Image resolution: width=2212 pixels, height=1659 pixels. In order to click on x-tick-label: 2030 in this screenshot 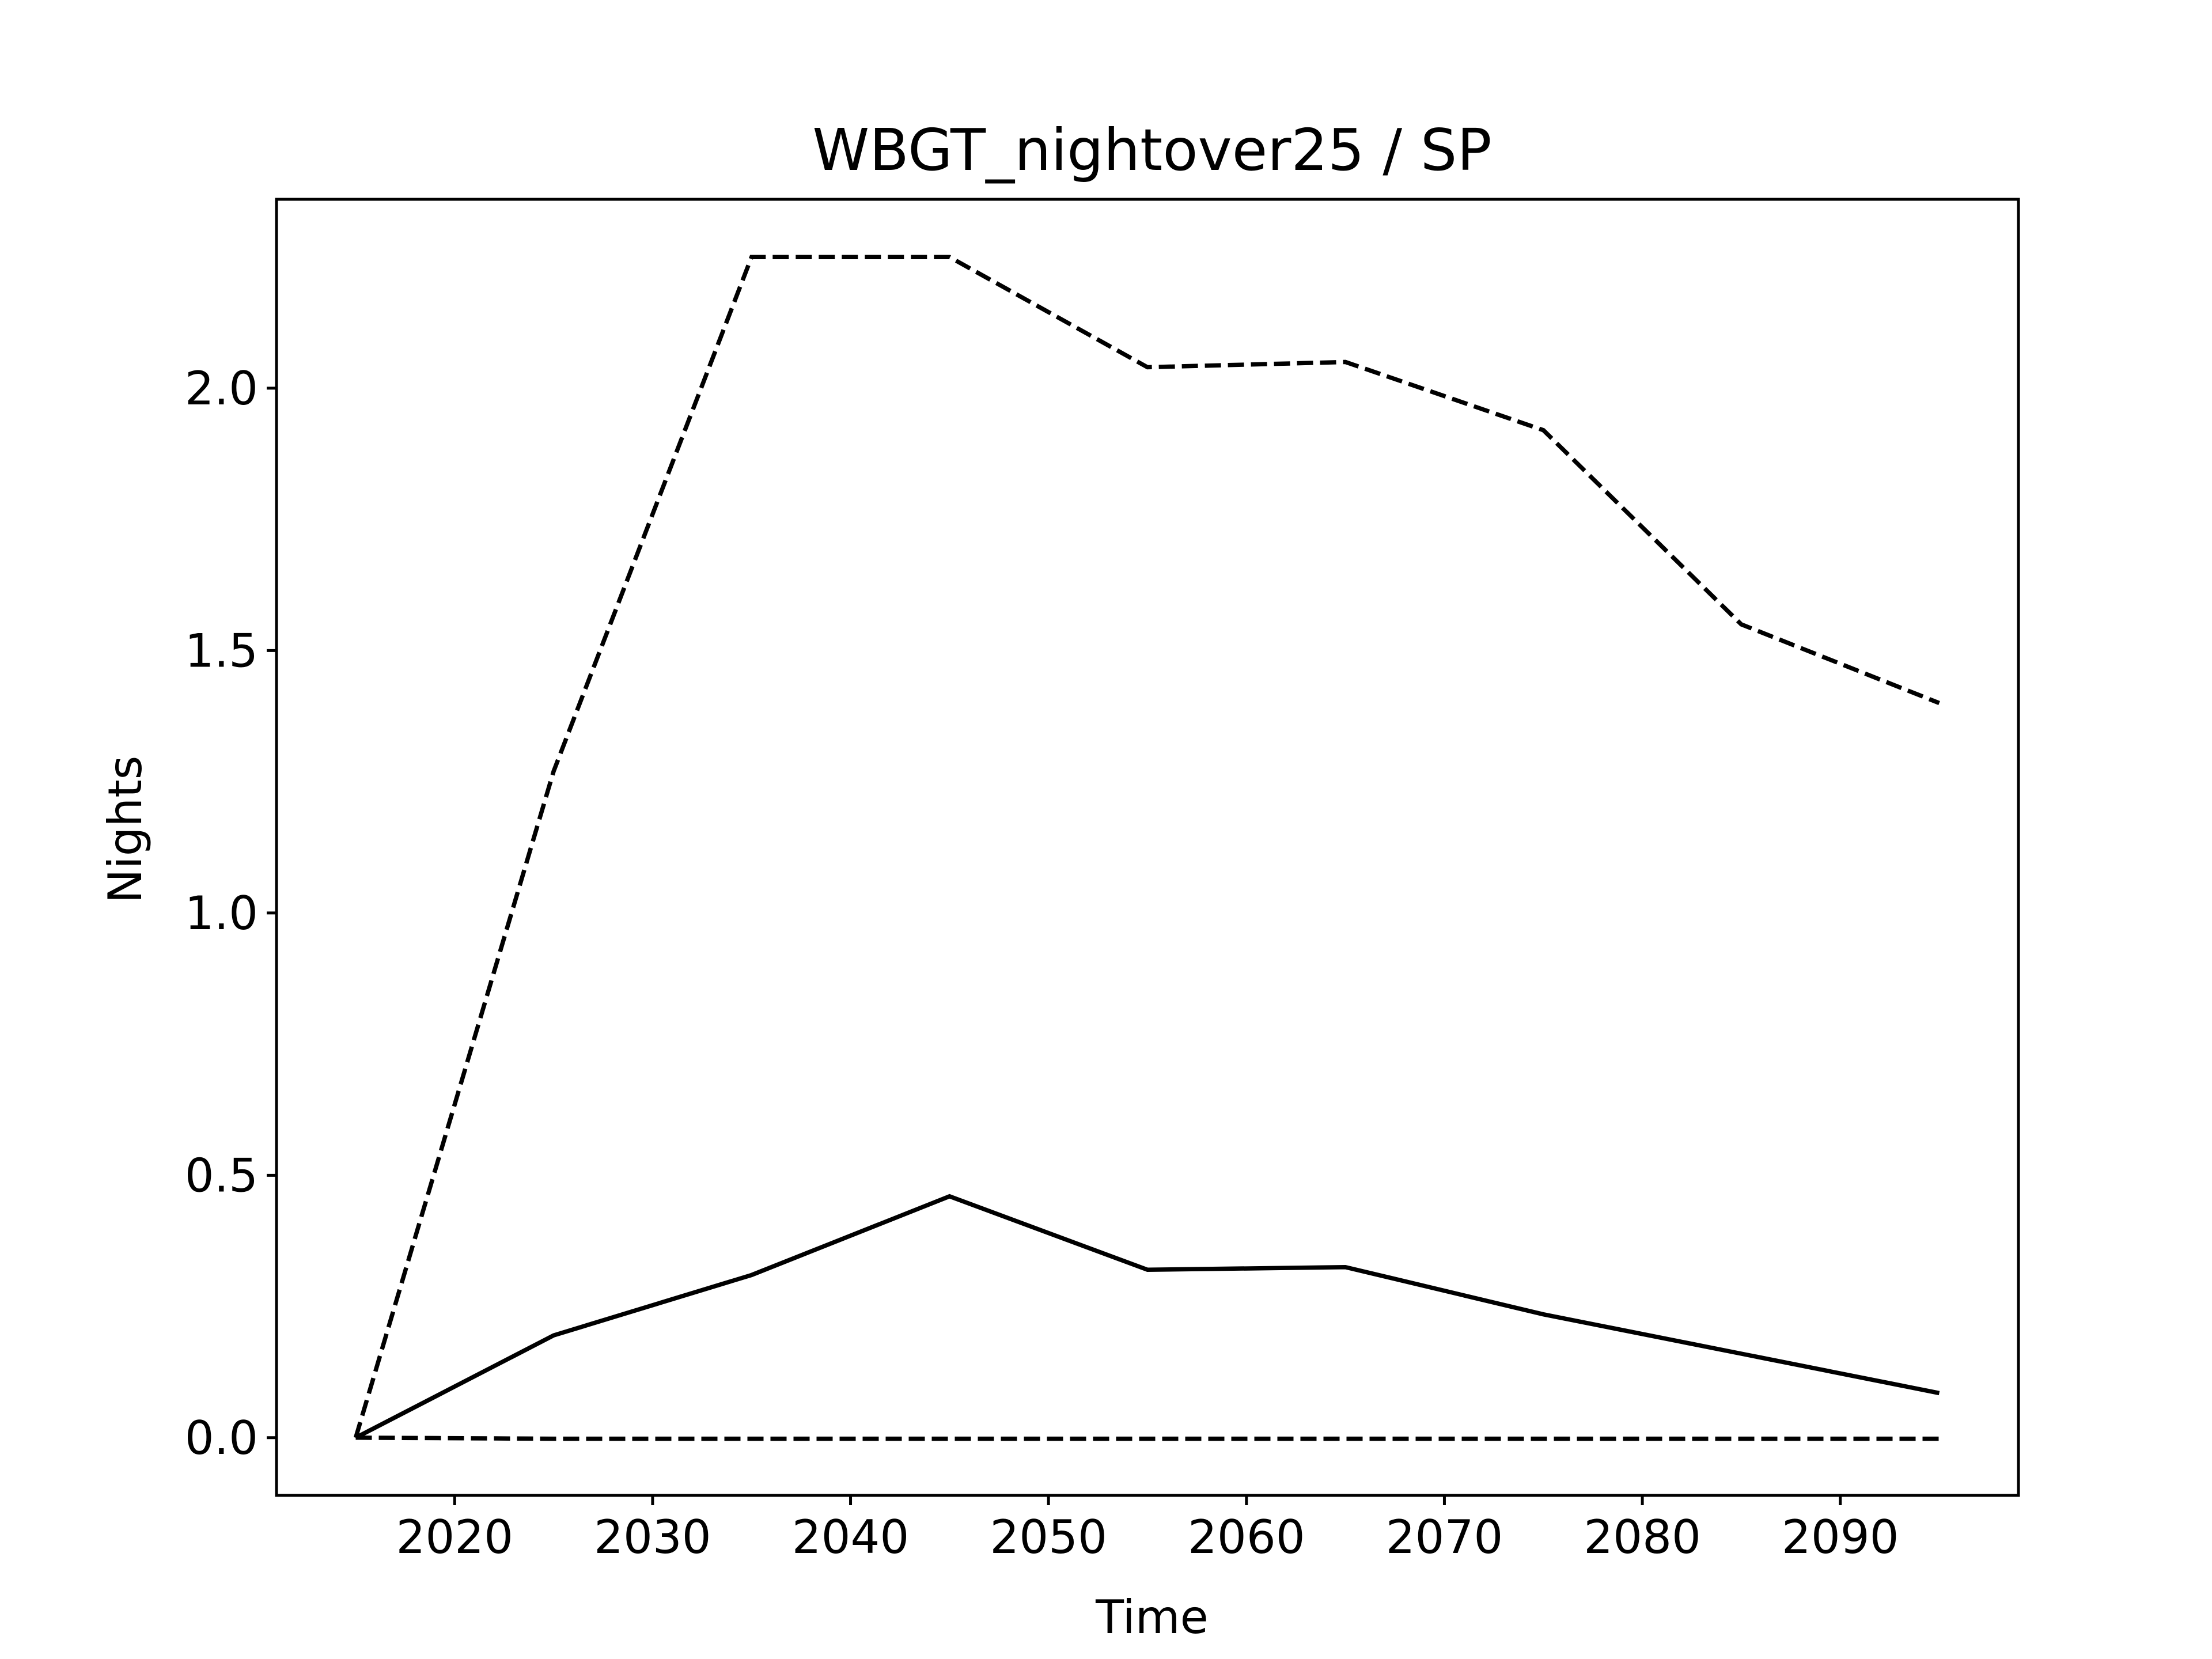, I will do `click(652, 1537)`.